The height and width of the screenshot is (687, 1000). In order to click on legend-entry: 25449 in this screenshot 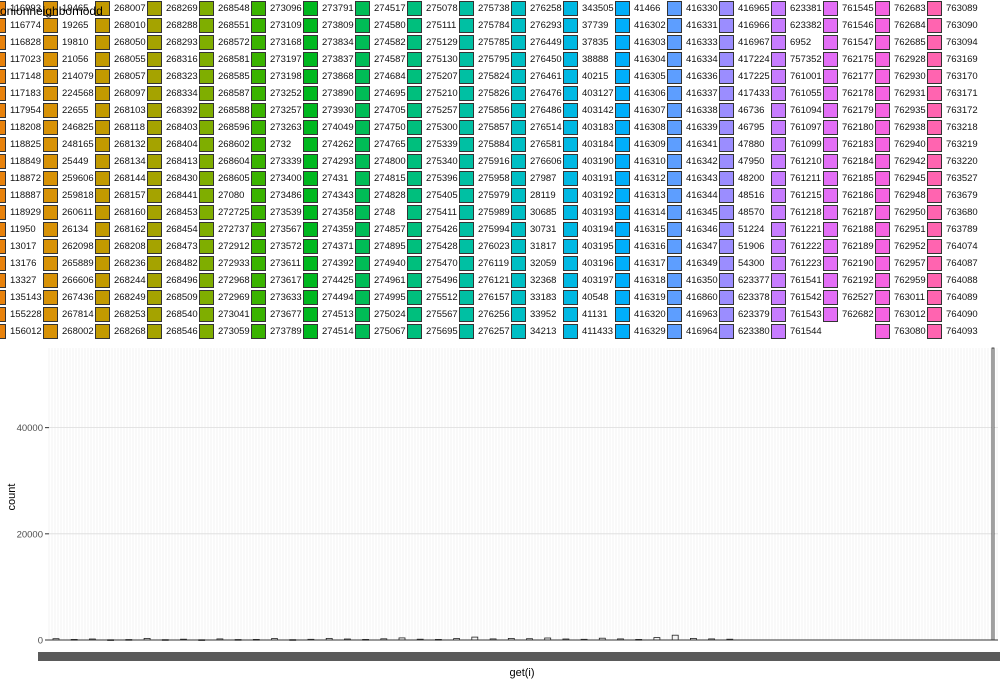, I will do `click(69, 161)`.